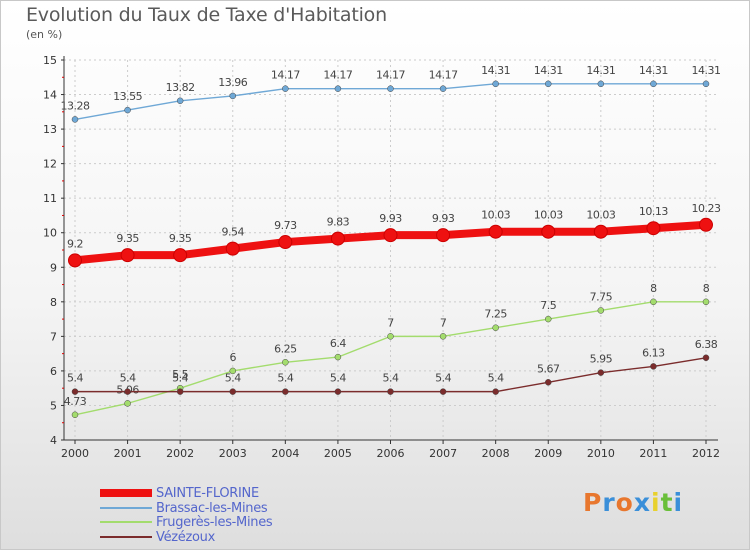 Image resolution: width=750 pixels, height=550 pixels. Describe the element at coordinates (53, 267) in the screenshot. I see `y-tick-label: 9` at that location.